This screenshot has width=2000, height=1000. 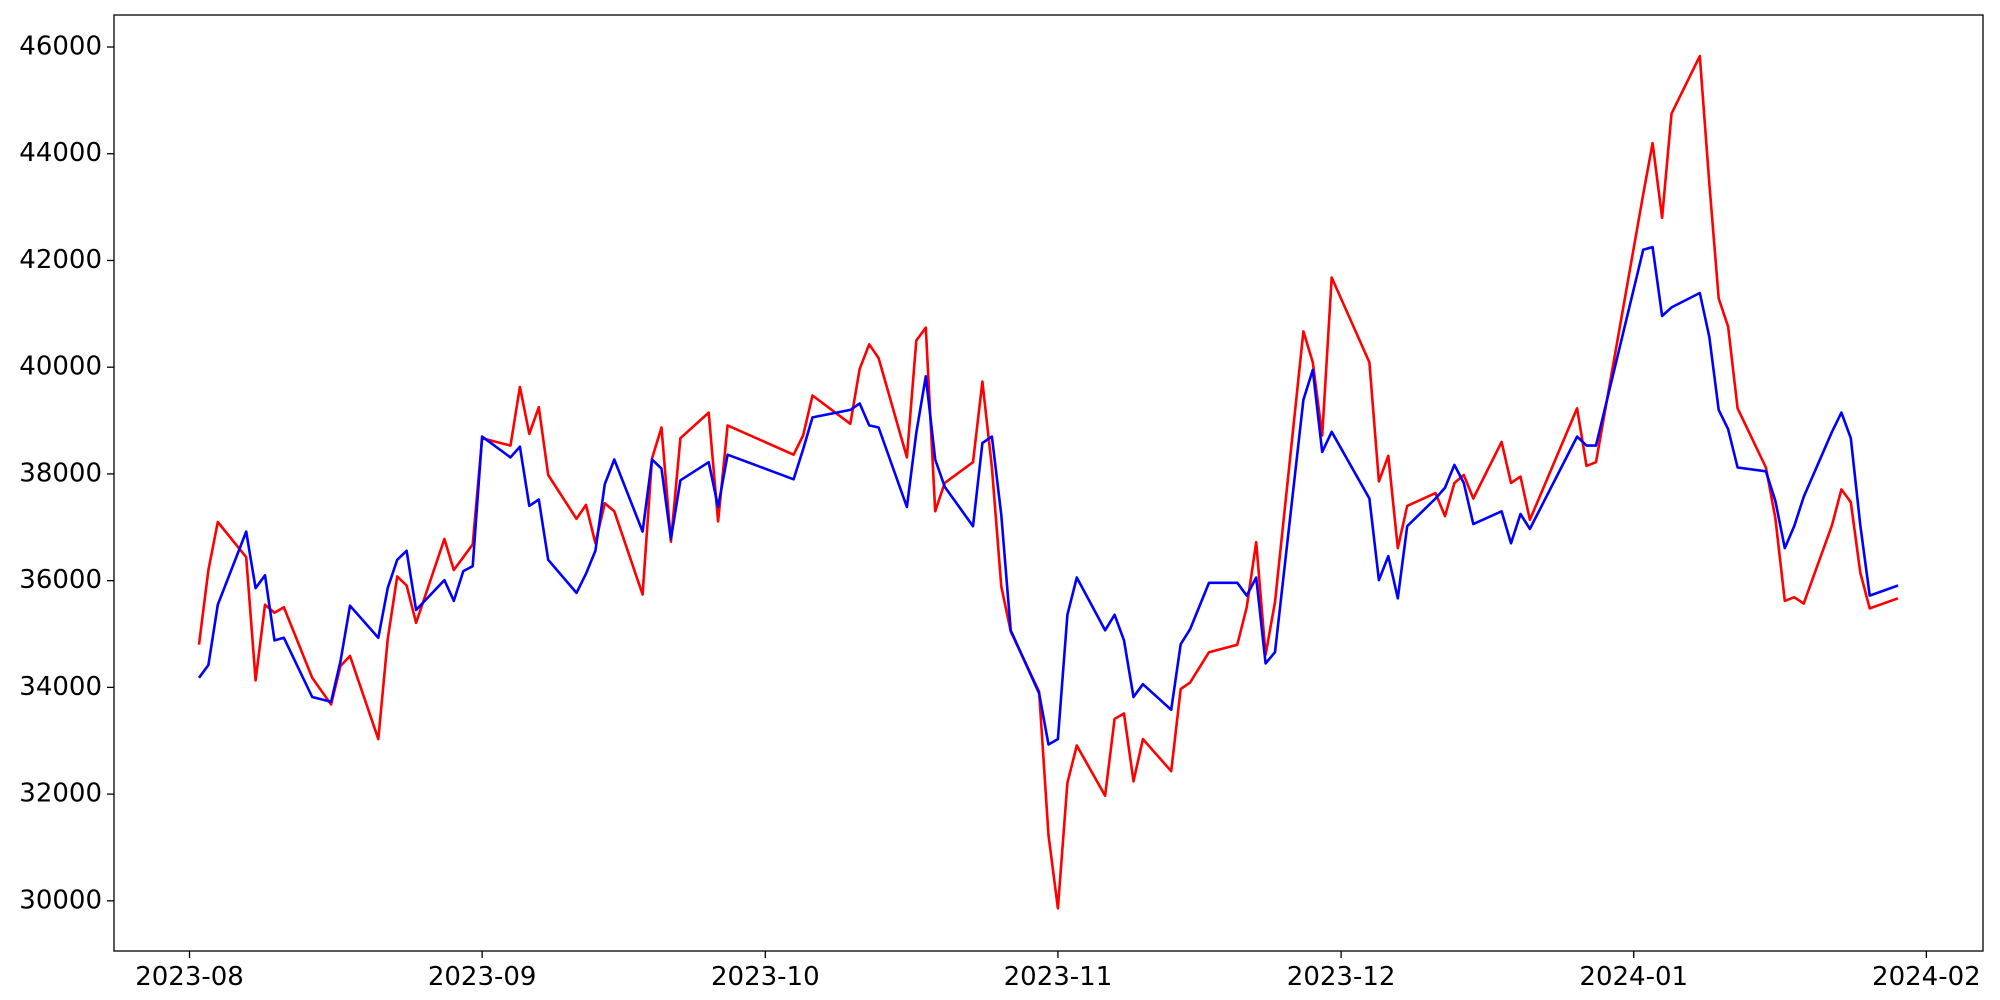 What do you see at coordinates (60, 47) in the screenshot?
I see `y-tick-label: 46000` at bounding box center [60, 47].